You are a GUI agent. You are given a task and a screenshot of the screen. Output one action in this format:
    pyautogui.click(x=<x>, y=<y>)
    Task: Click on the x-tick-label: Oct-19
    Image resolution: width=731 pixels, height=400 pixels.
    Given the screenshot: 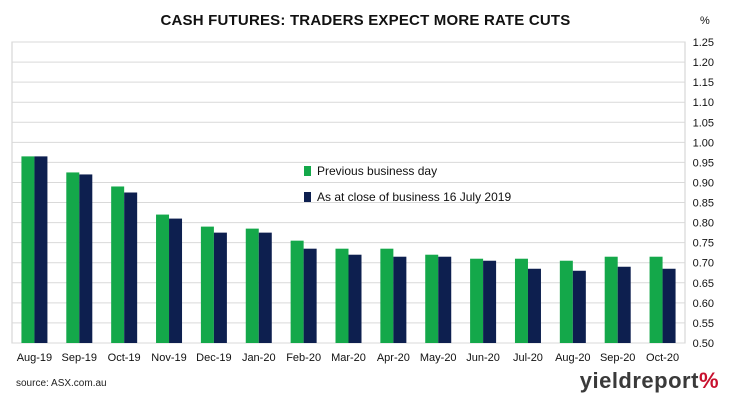 What is the action you would take?
    pyautogui.click(x=124, y=358)
    